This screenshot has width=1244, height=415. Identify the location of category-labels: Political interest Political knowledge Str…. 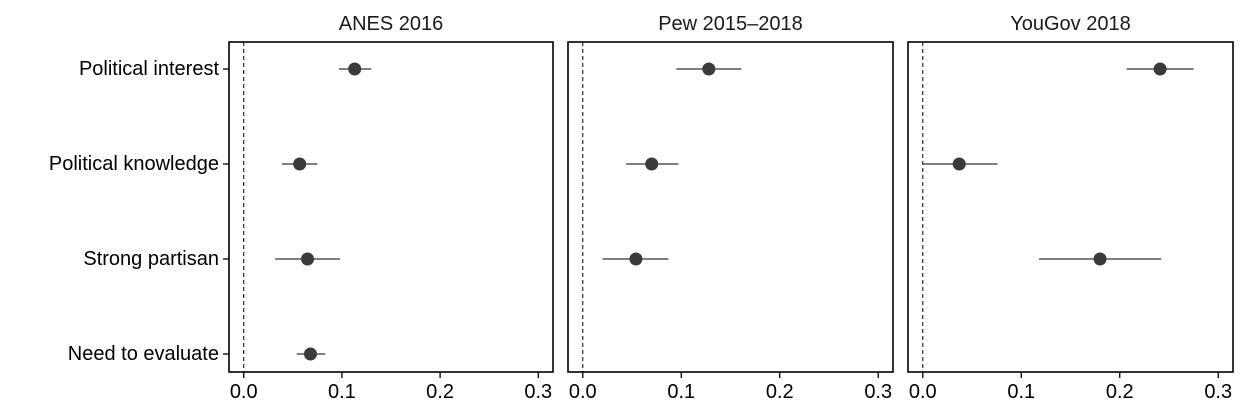
(139, 211).